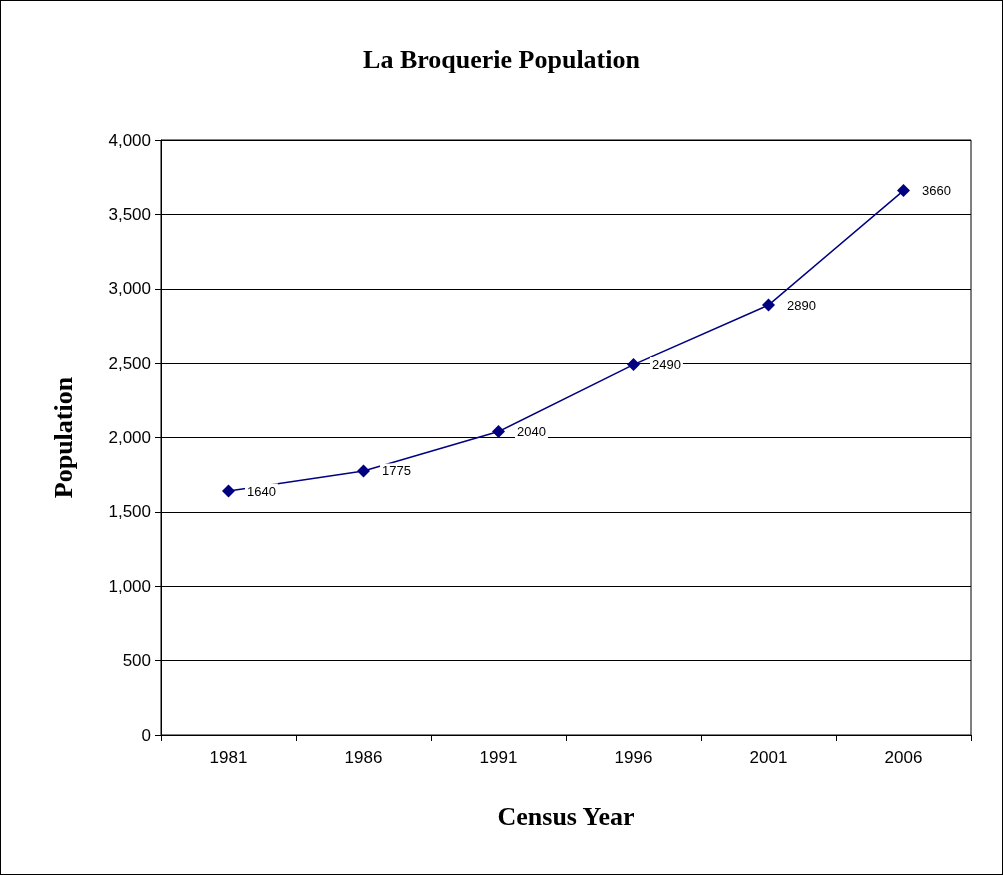 This screenshot has width=1003, height=875. I want to click on x-axis-title: Census Year, so click(566, 816).